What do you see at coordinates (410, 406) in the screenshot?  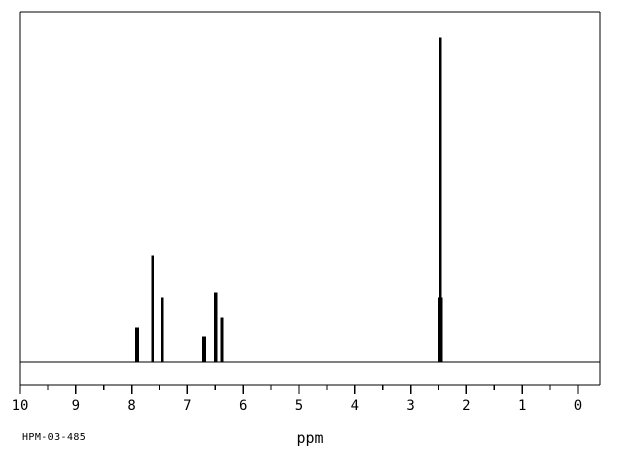 I see `x-axis-tick-label: 3` at bounding box center [410, 406].